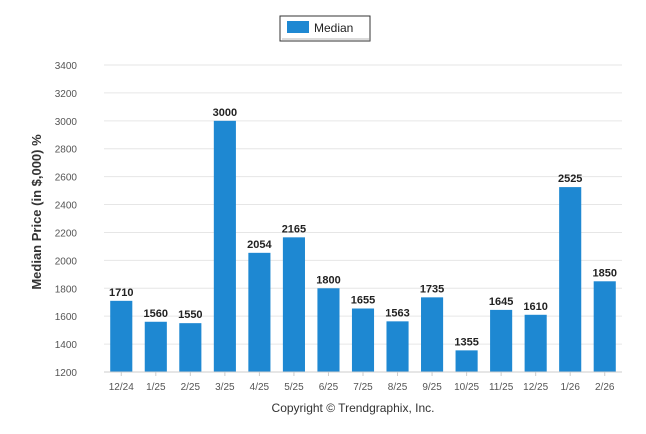 The image size is (646, 434). I want to click on legend-swatch, so click(298, 27).